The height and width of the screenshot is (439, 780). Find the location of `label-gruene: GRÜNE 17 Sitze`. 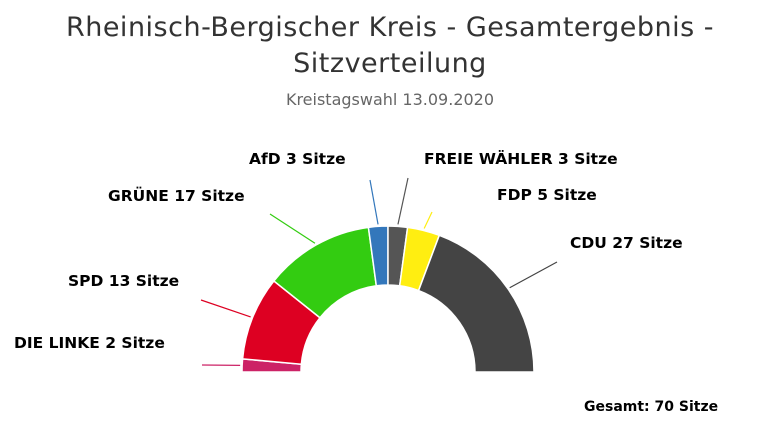

label-gruene: GRÜNE 17 Sitze is located at coordinates (176, 195).